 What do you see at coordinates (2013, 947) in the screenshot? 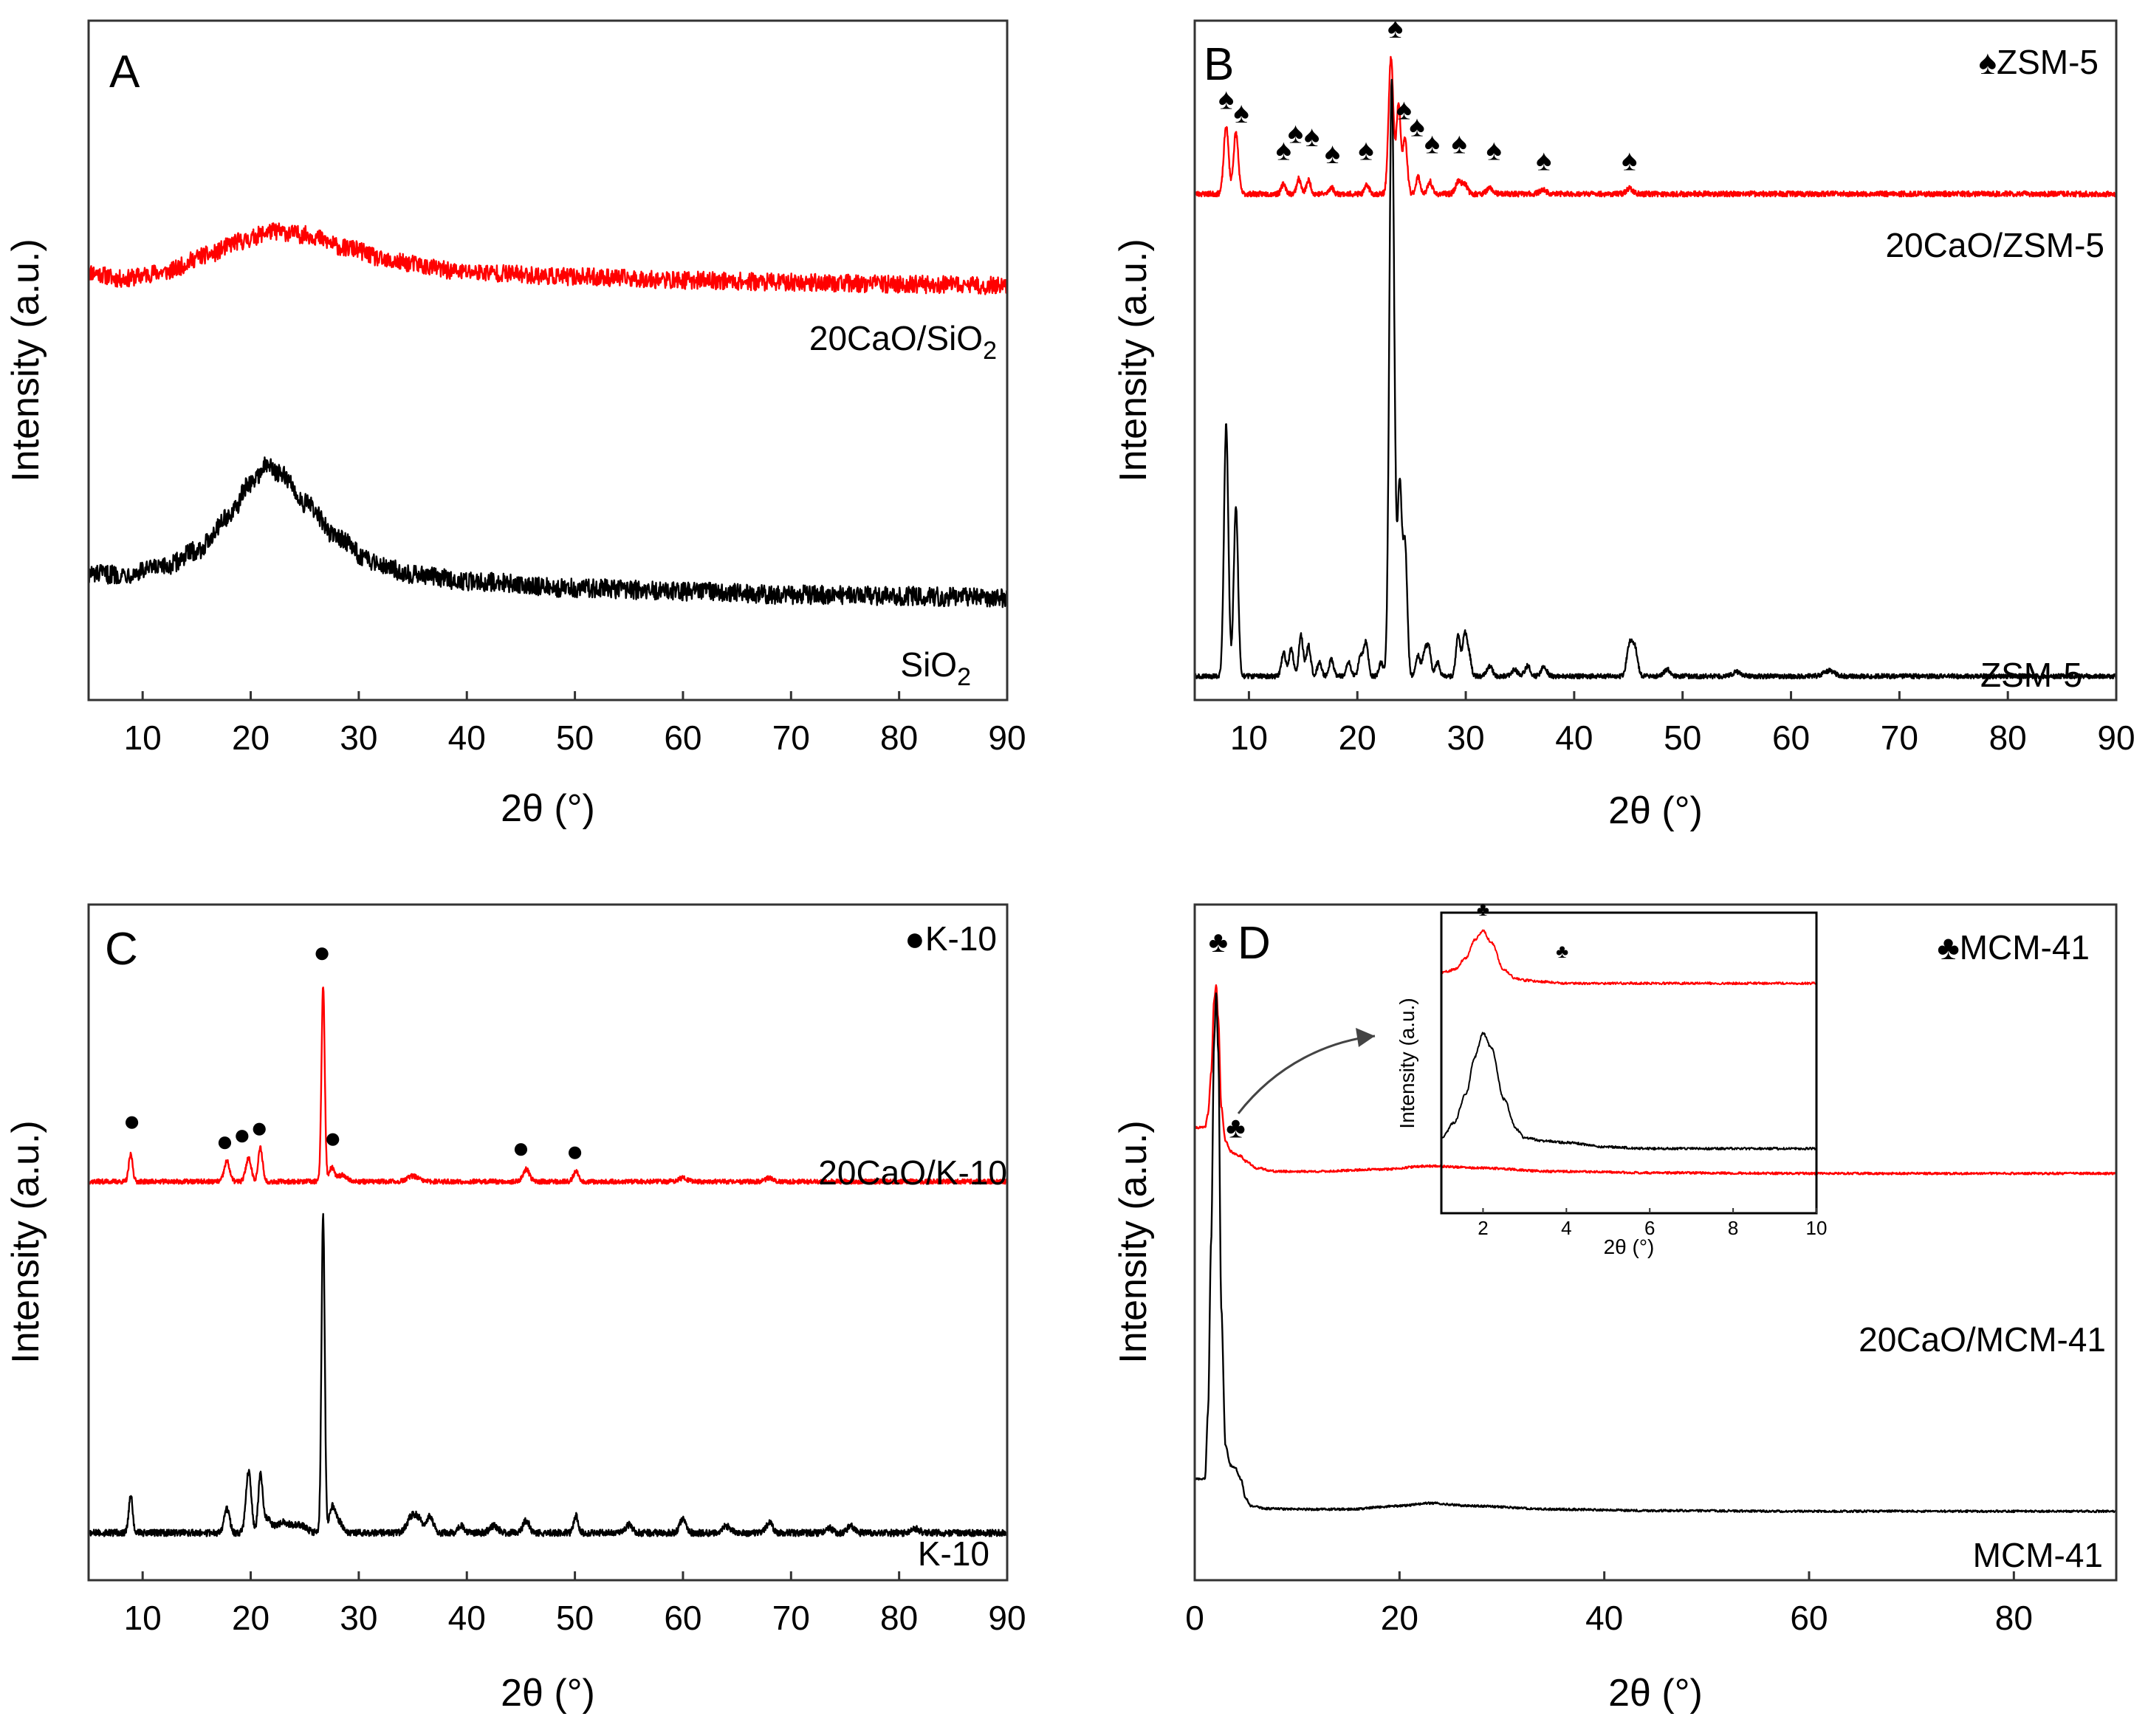
I see `panel-d-legend: ♣MCM-41` at bounding box center [2013, 947].